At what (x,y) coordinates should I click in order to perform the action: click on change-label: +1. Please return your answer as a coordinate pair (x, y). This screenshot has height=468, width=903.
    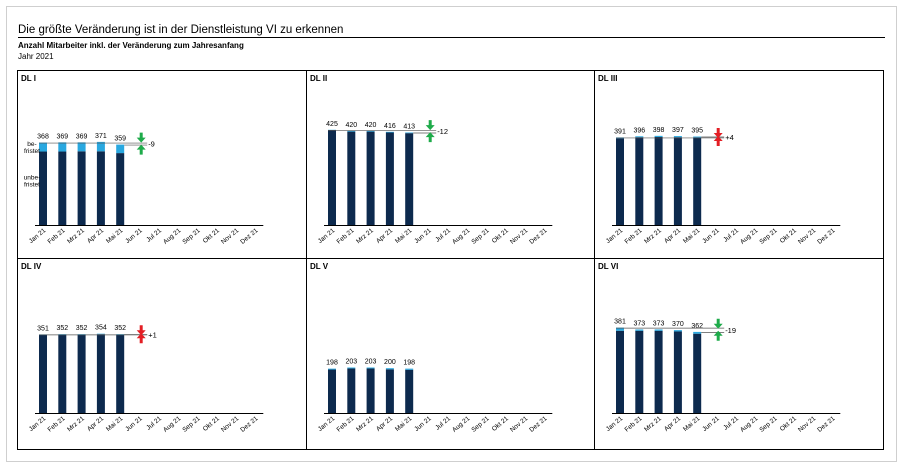
    Looking at the image, I should click on (152, 334).